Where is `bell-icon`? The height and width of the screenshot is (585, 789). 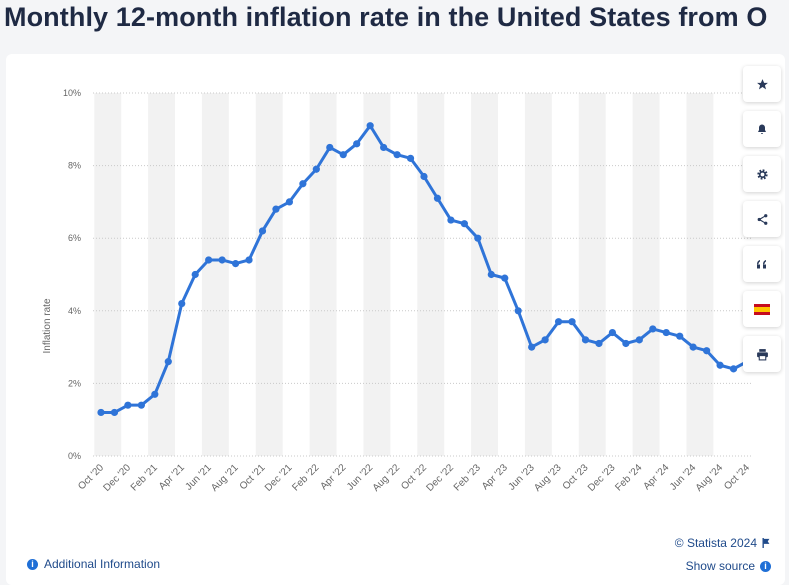 bell-icon is located at coordinates (762, 129).